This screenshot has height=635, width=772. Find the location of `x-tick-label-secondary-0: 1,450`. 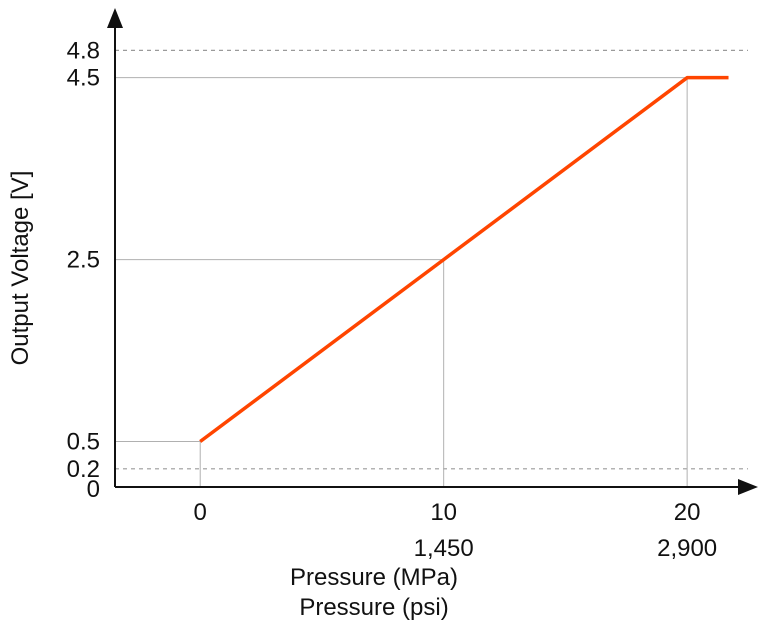

x-tick-label-secondary-0: 1,450 is located at coordinates (444, 548).